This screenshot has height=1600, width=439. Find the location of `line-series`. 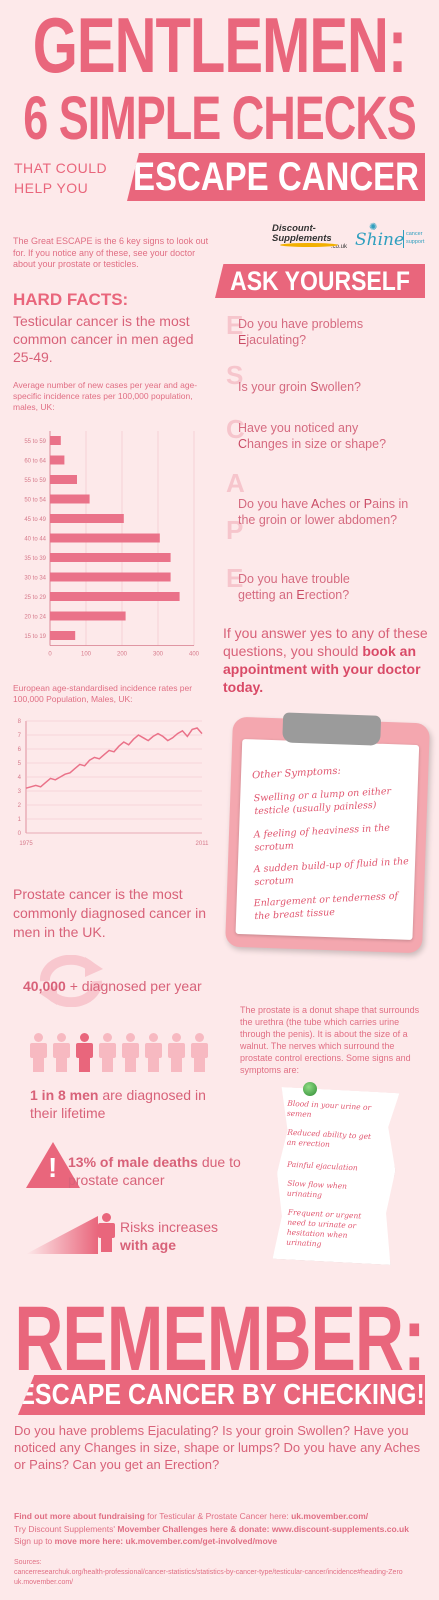

line-series is located at coordinates (114, 758).